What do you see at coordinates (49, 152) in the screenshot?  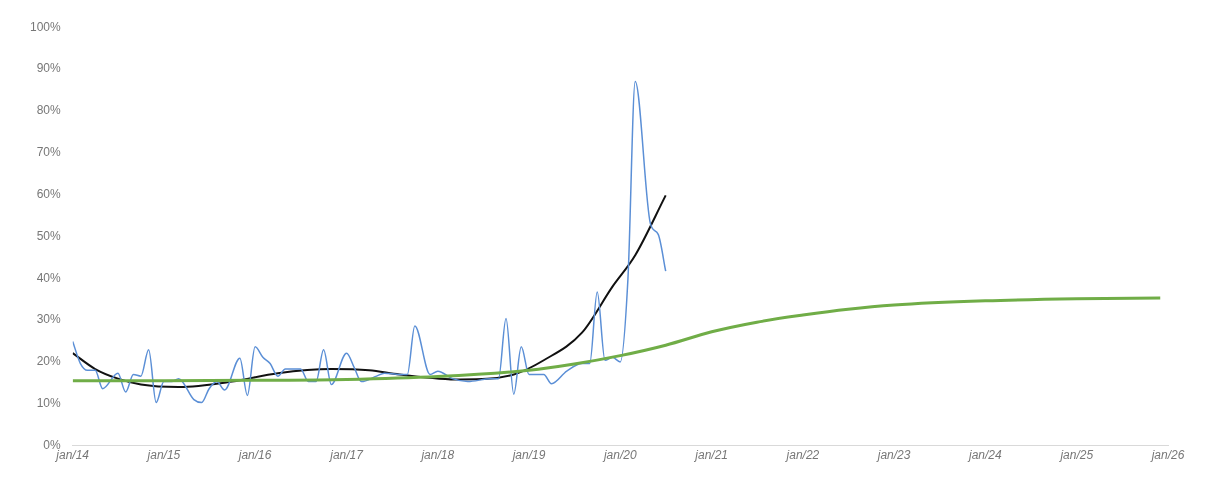 I see `y-tick-label: 70%` at bounding box center [49, 152].